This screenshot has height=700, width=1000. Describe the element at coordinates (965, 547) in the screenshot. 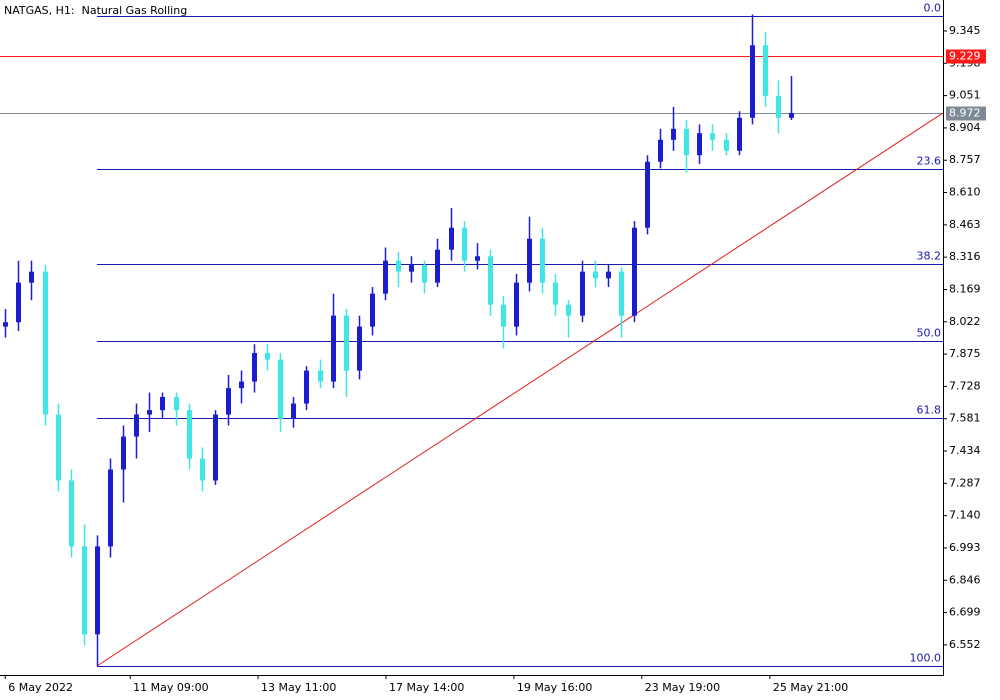

I see `y-tick-label: 6.993` at that location.